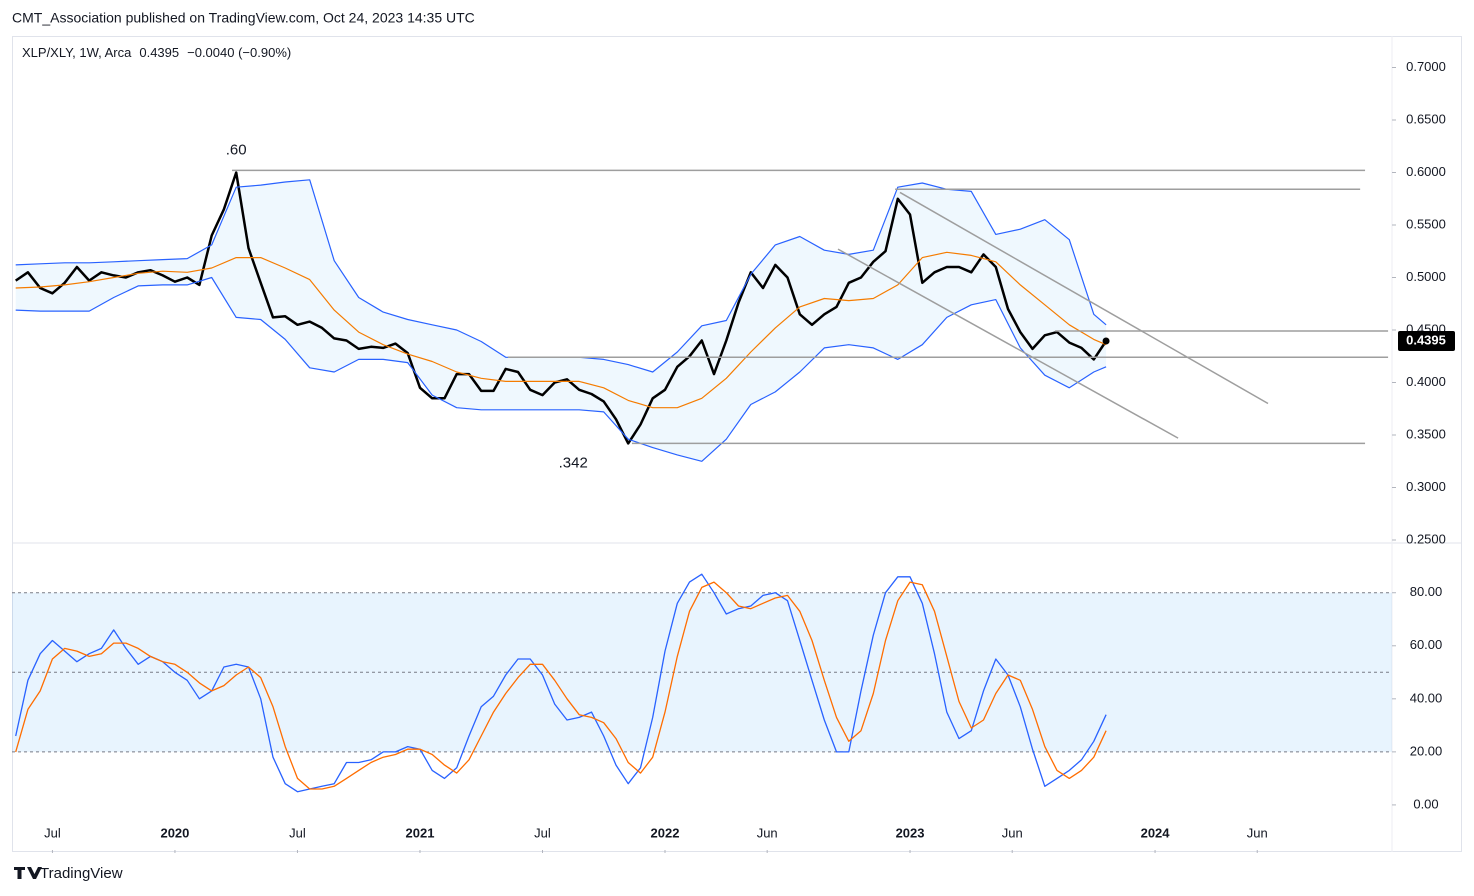 Image resolution: width=1474 pixels, height=896 pixels. What do you see at coordinates (1426, 538) in the screenshot?
I see `y-tick-label: 0.2500` at bounding box center [1426, 538].